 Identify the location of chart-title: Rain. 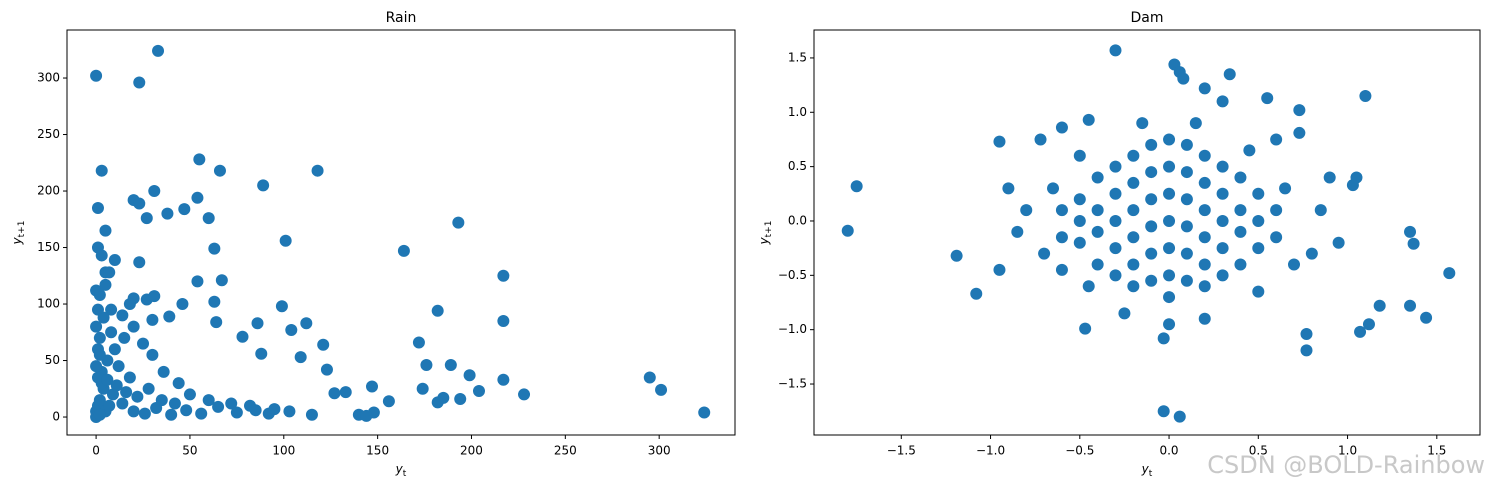
(401, 18).